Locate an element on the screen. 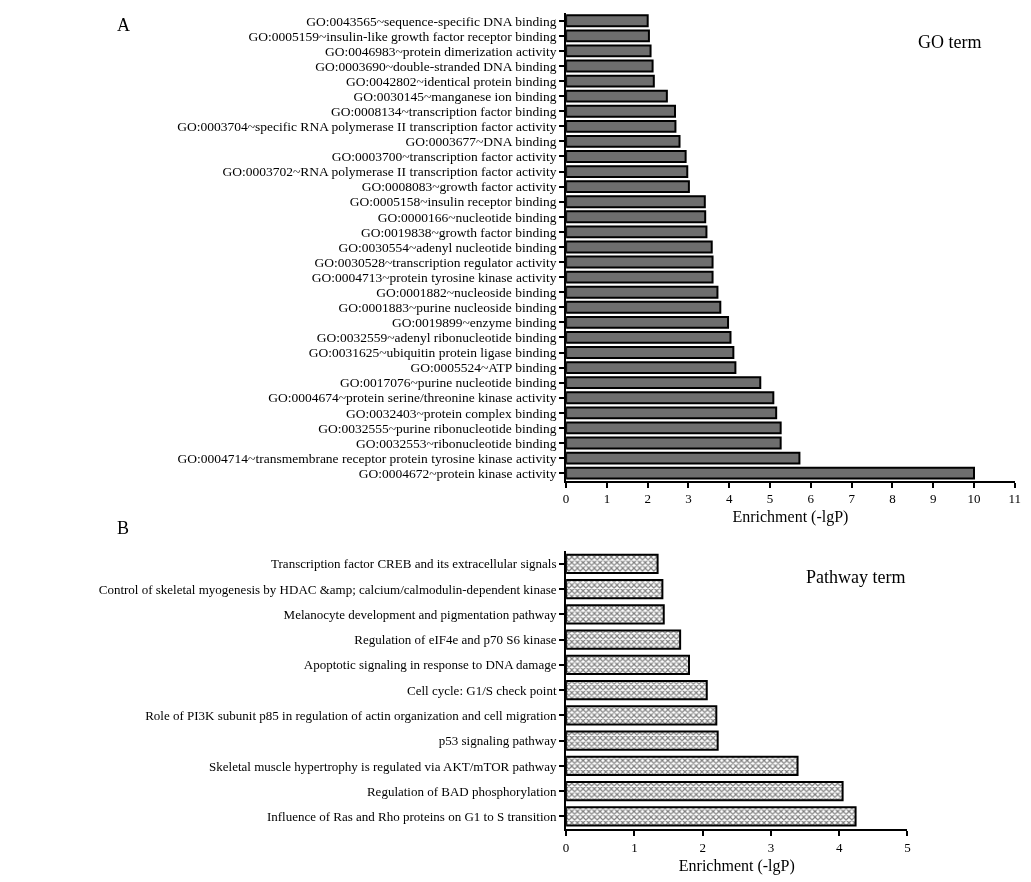 This screenshot has width=1031, height=882. y-tick-label: GO:0004672~protein kinase activity is located at coordinates (457, 473).